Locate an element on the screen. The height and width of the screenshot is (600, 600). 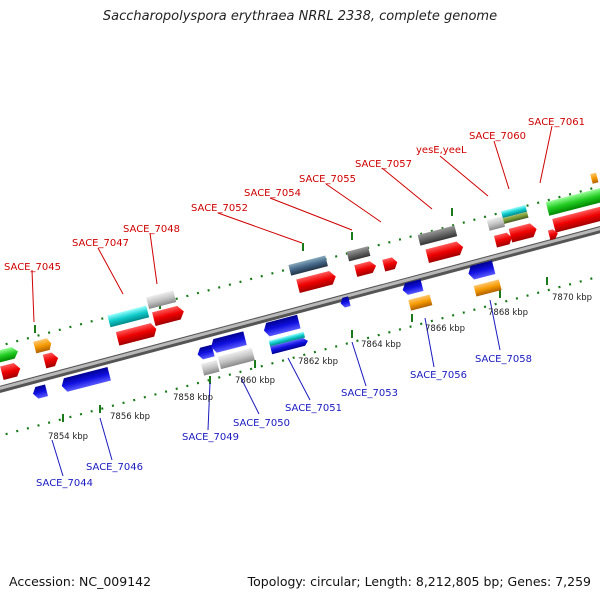
kbp-label: 7868 kbp is located at coordinates (508, 313).